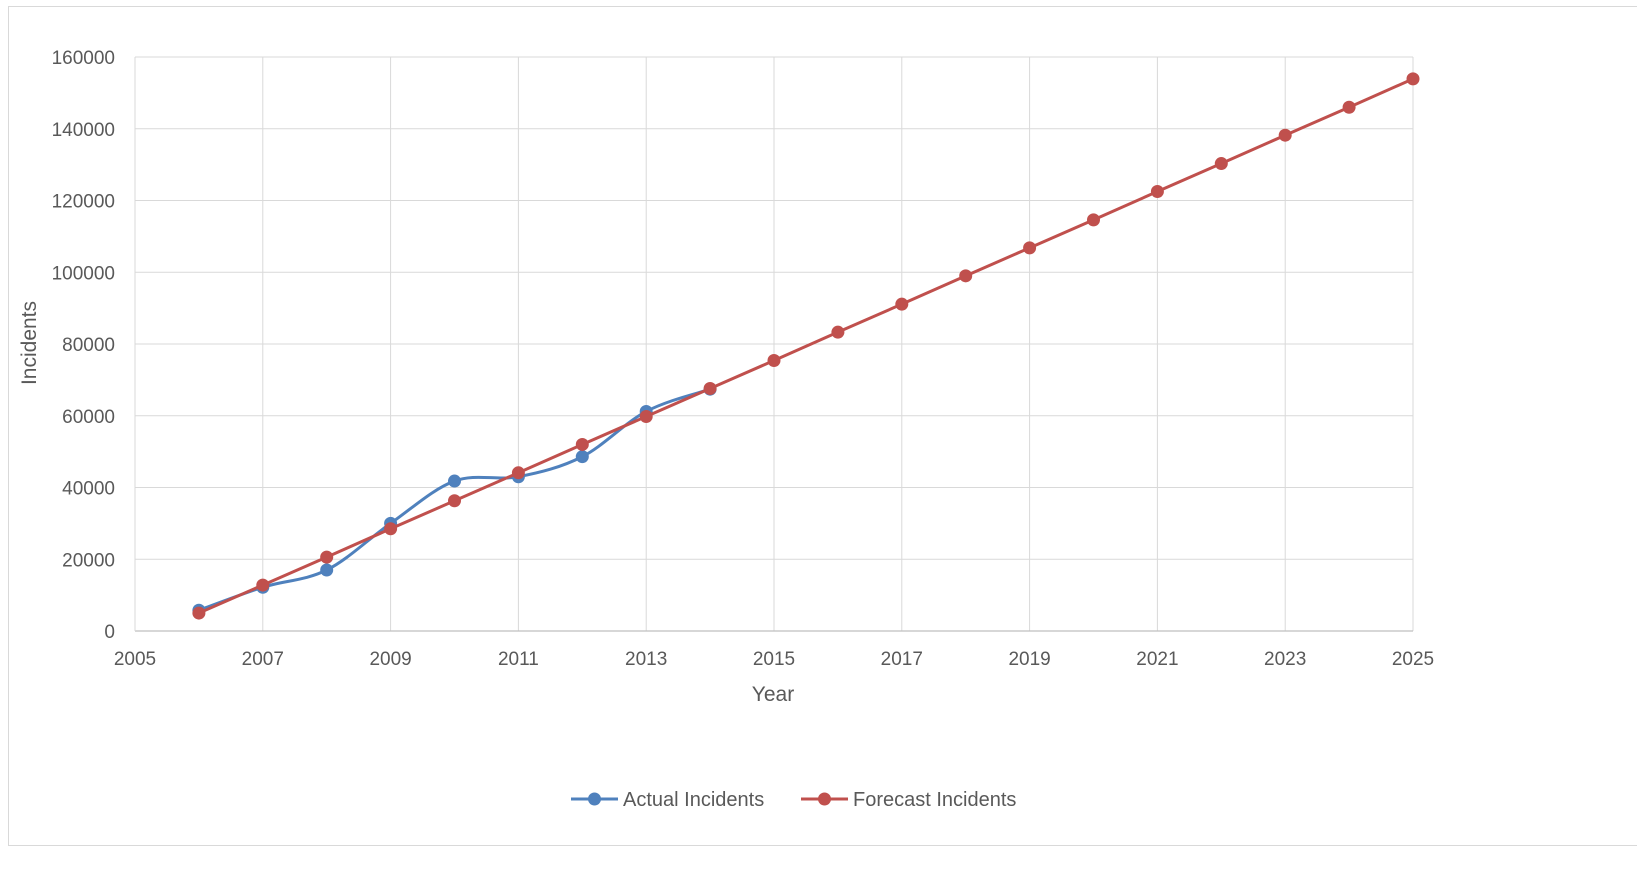 The height and width of the screenshot is (869, 1637). I want to click on legend-label: Actual Incidents, so click(693, 800).